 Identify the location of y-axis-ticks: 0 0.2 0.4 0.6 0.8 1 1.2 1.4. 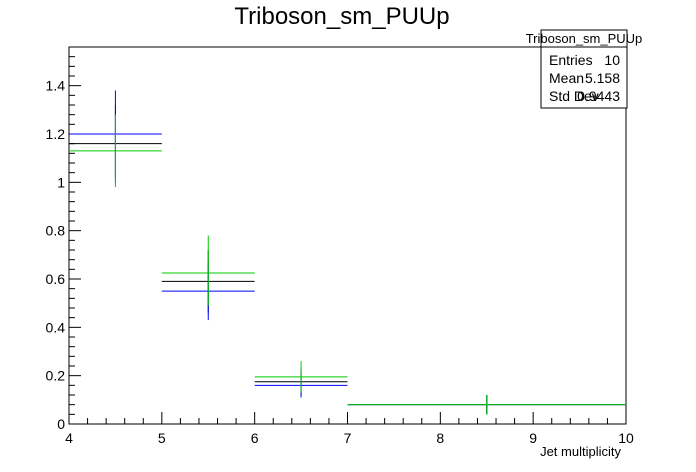
(63, 239).